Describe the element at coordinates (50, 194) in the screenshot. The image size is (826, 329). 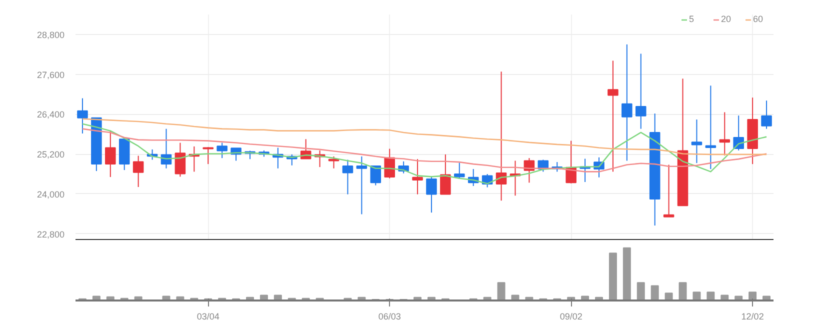
I see `y-tick-label: 24,000` at that location.